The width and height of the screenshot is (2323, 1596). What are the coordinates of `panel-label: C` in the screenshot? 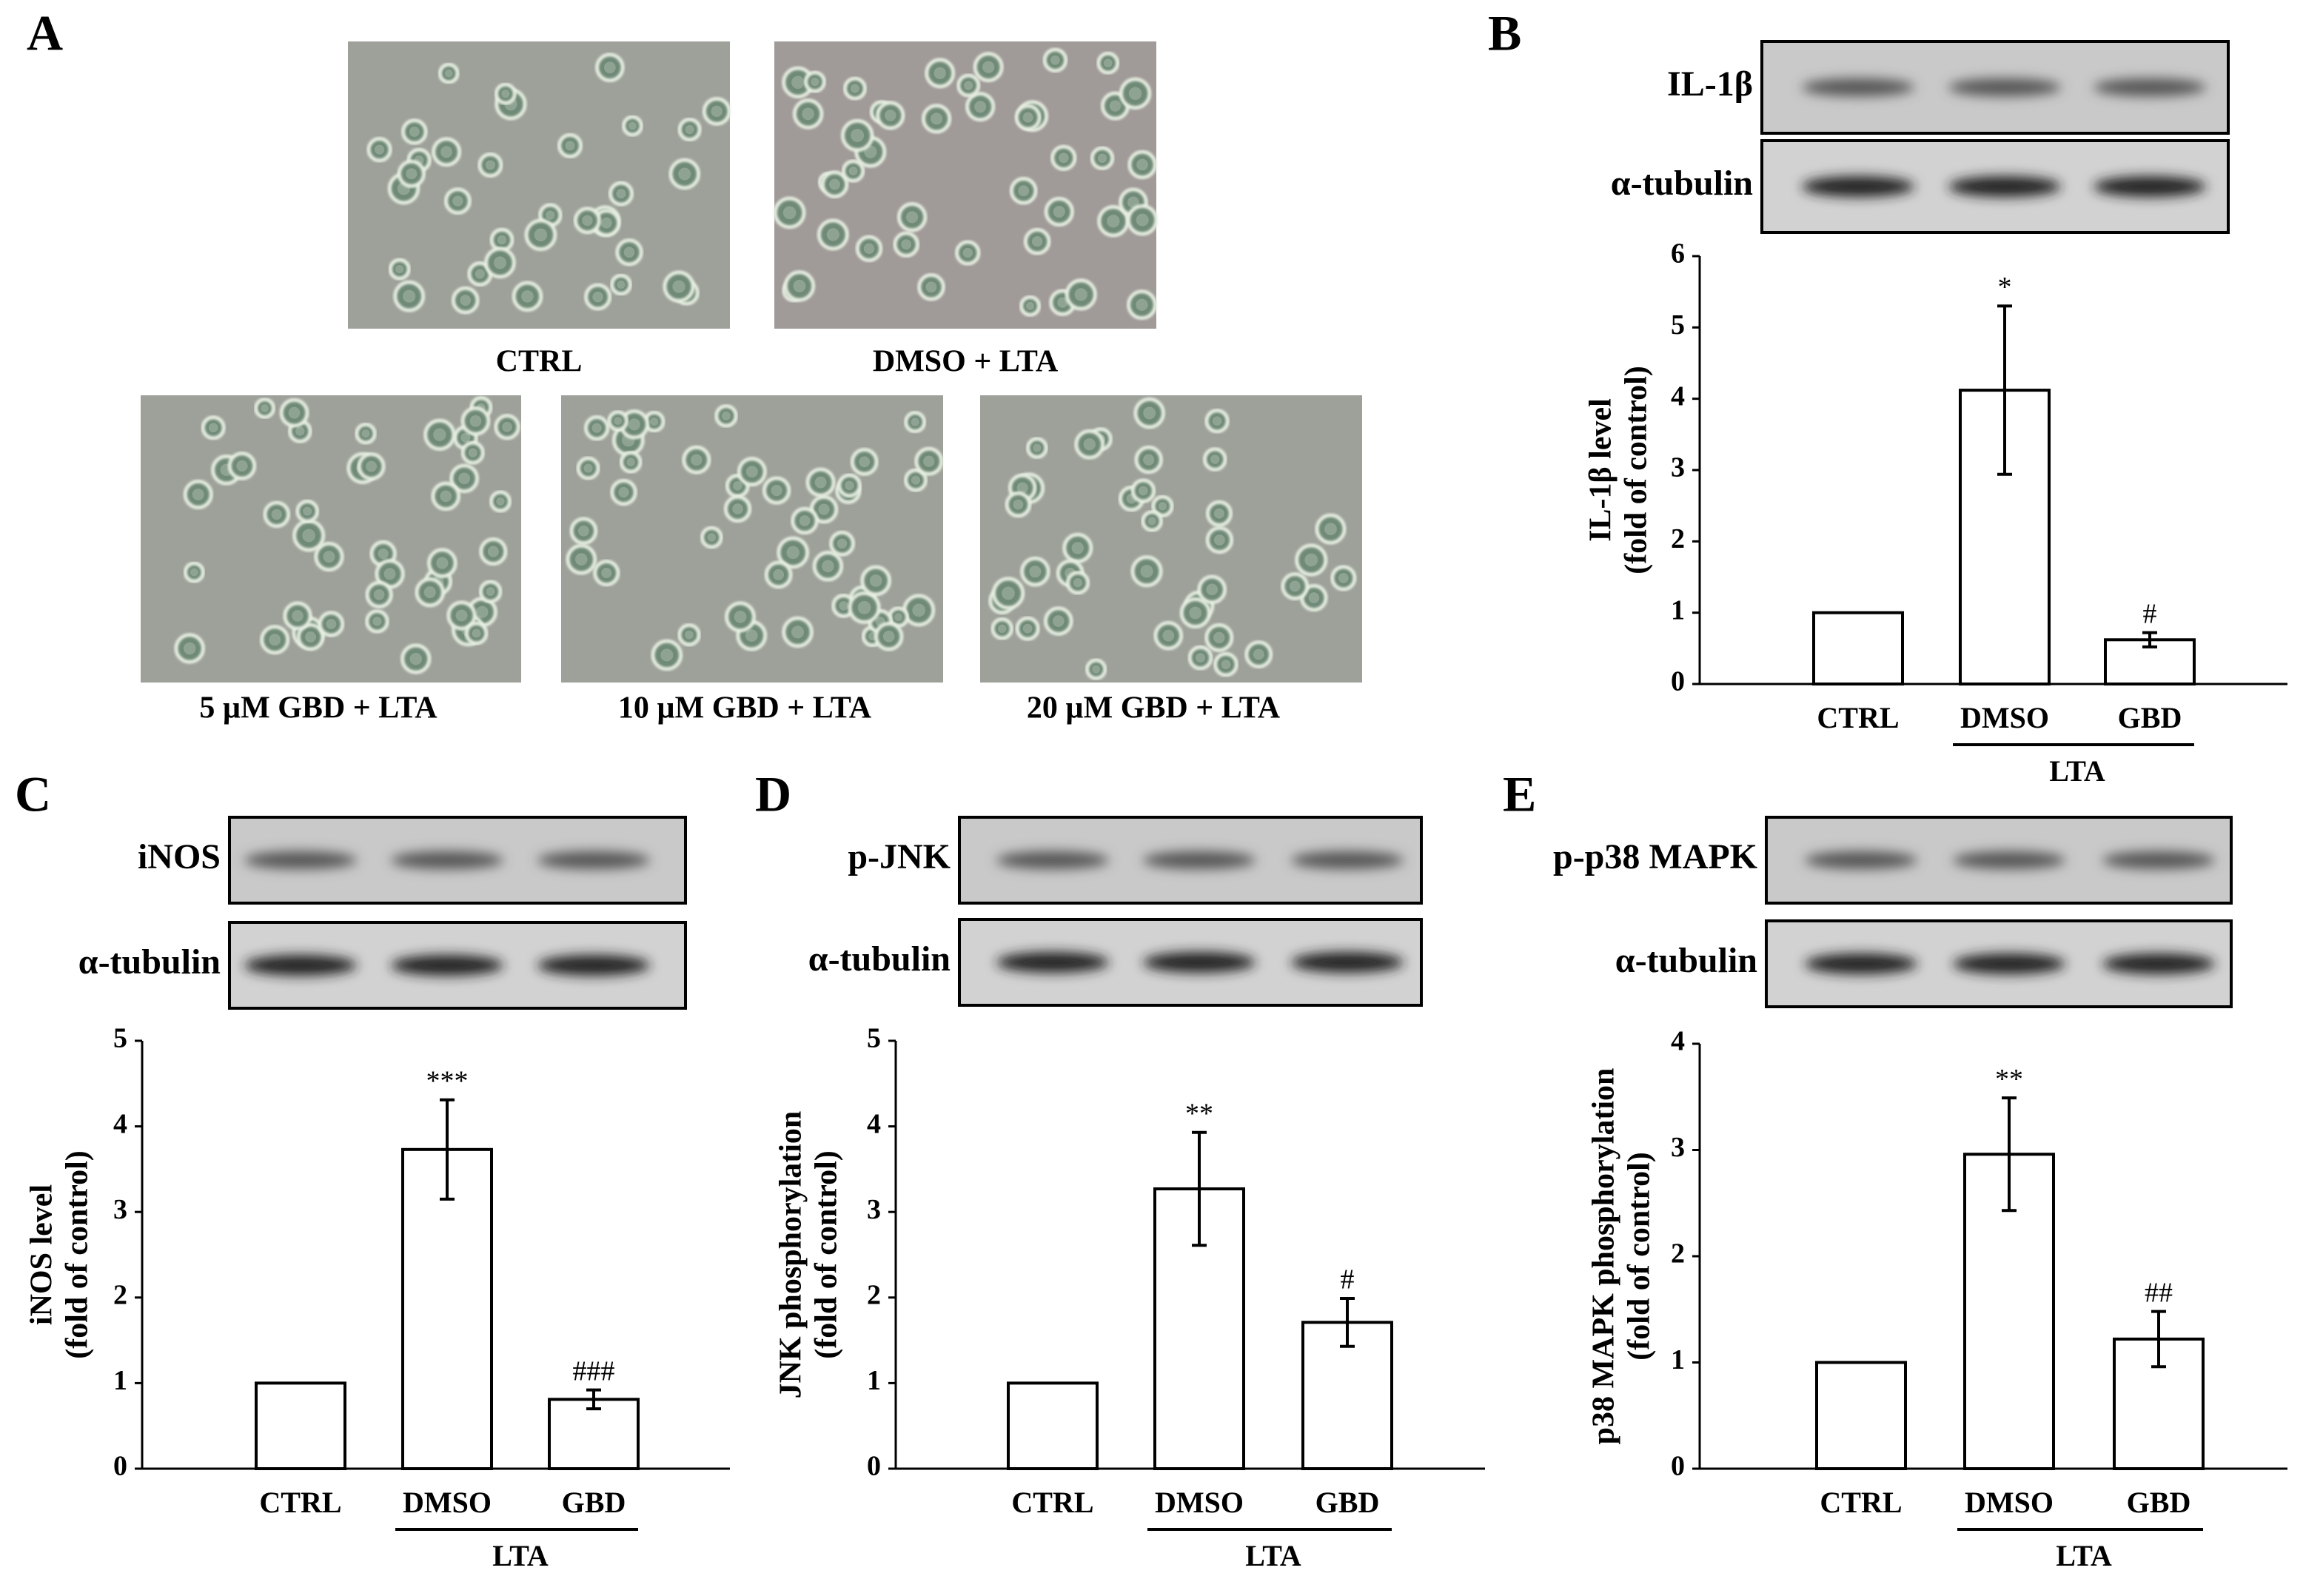 It's located at (33, 794).